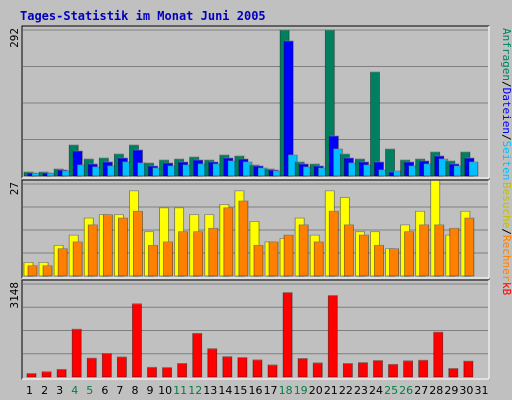 The width and height of the screenshot is (512, 400). I want to click on x-tick-label: 21, so click(331, 390).